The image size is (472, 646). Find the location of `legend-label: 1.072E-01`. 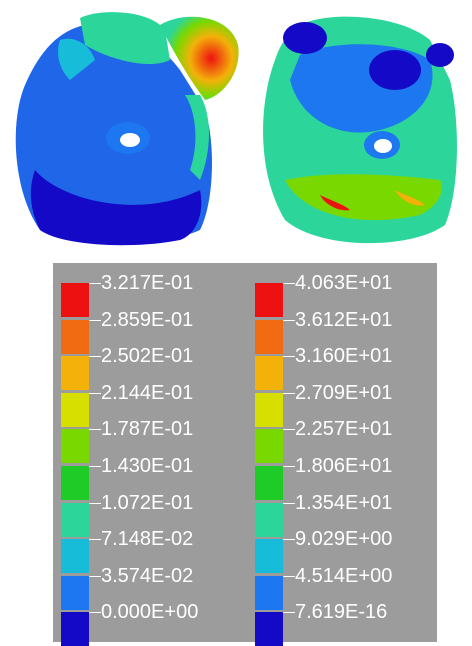

legend-label: 1.072E-01 is located at coordinates (147, 502).